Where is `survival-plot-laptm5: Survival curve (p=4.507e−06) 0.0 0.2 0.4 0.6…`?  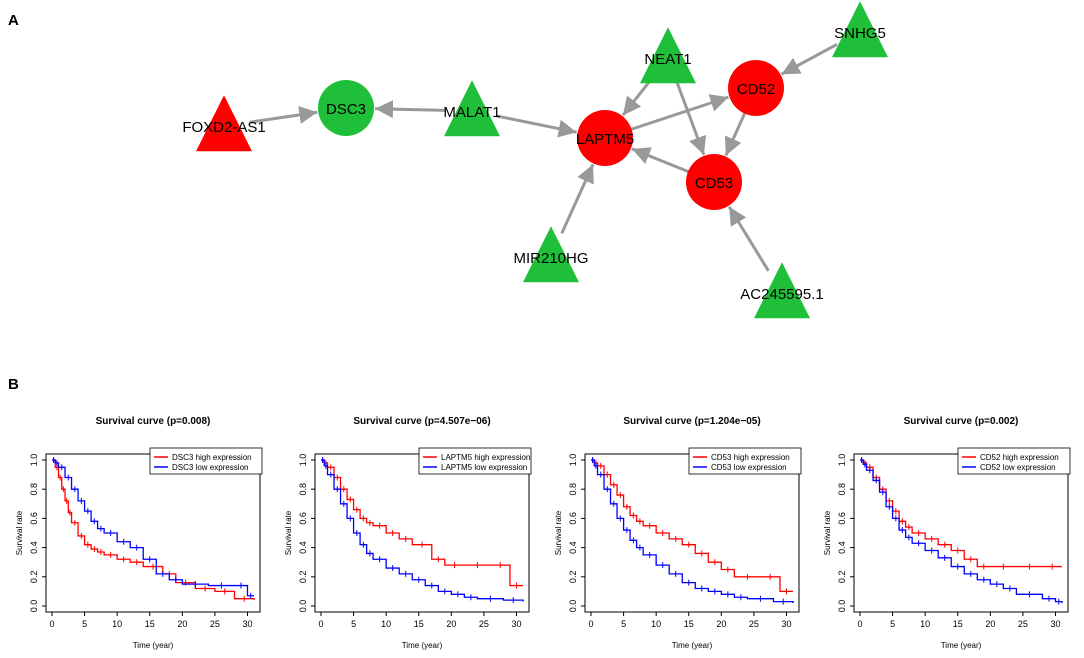
survival-plot-laptm5: Survival curve (p=4.507e−06) 0.0 0.2 0.4 0.6… is located at coordinates (408, 533).